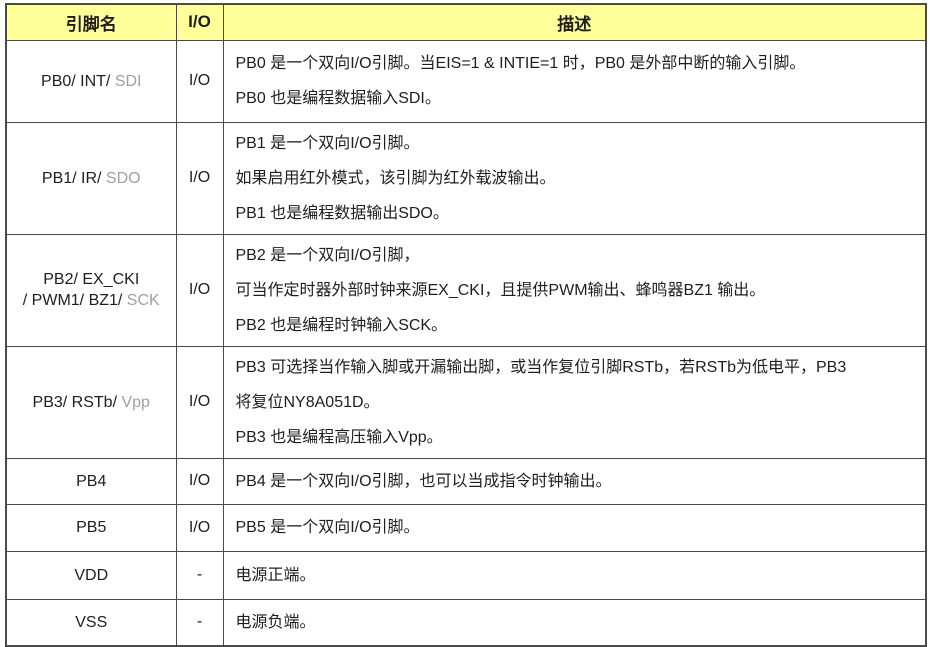  I want to click on description-line: 电源负端。, so click(275, 622).